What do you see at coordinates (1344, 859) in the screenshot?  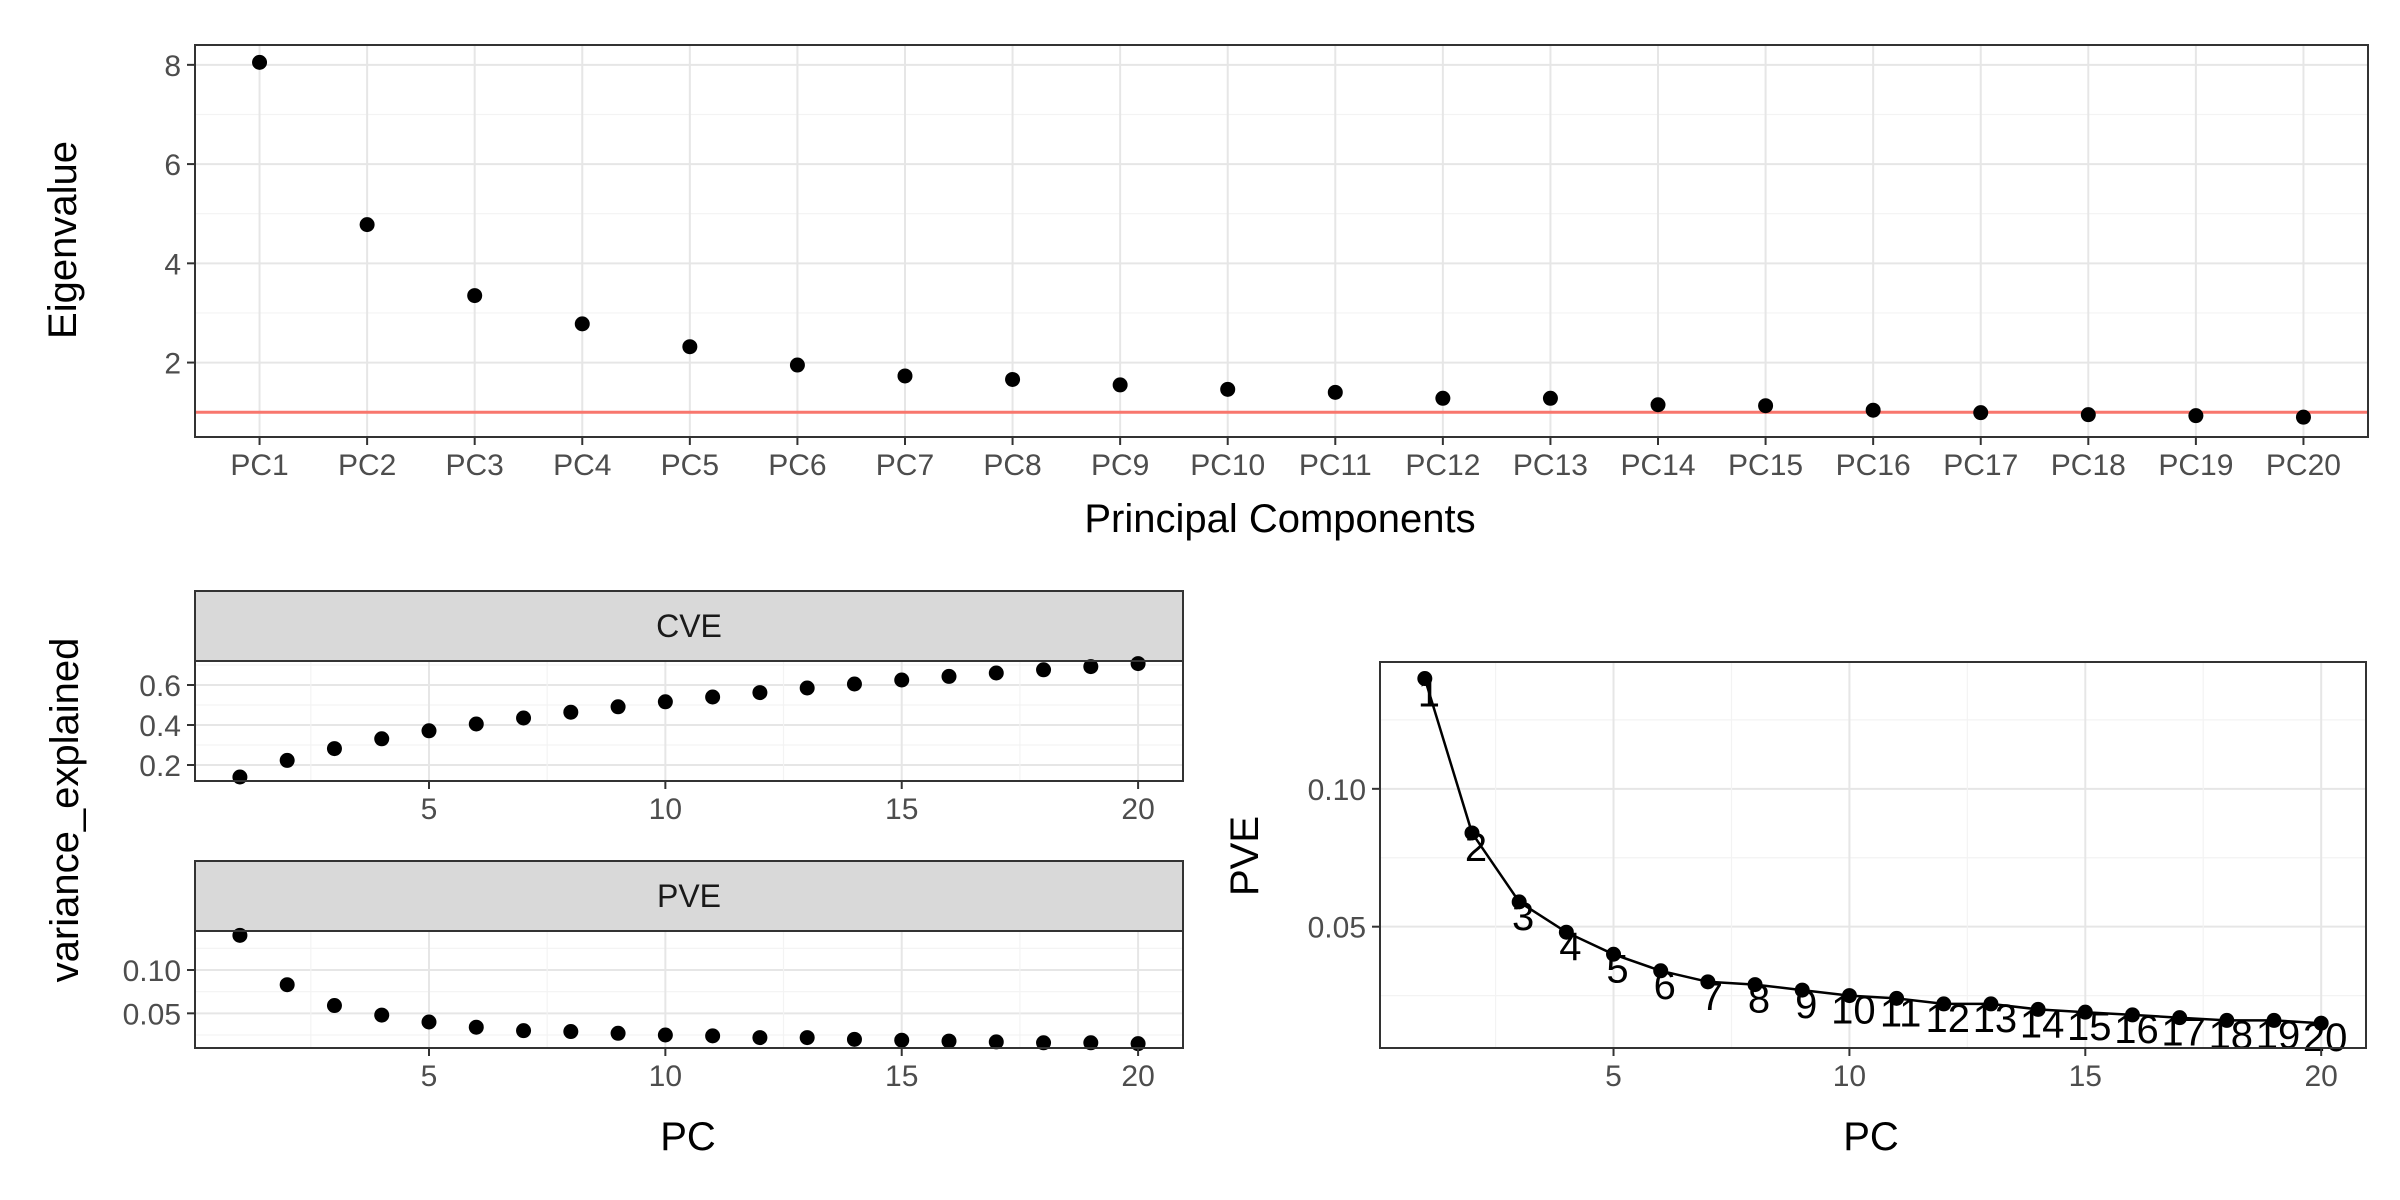 I see `pve-line-y-ticks: 0.05 0.10` at bounding box center [1344, 859].